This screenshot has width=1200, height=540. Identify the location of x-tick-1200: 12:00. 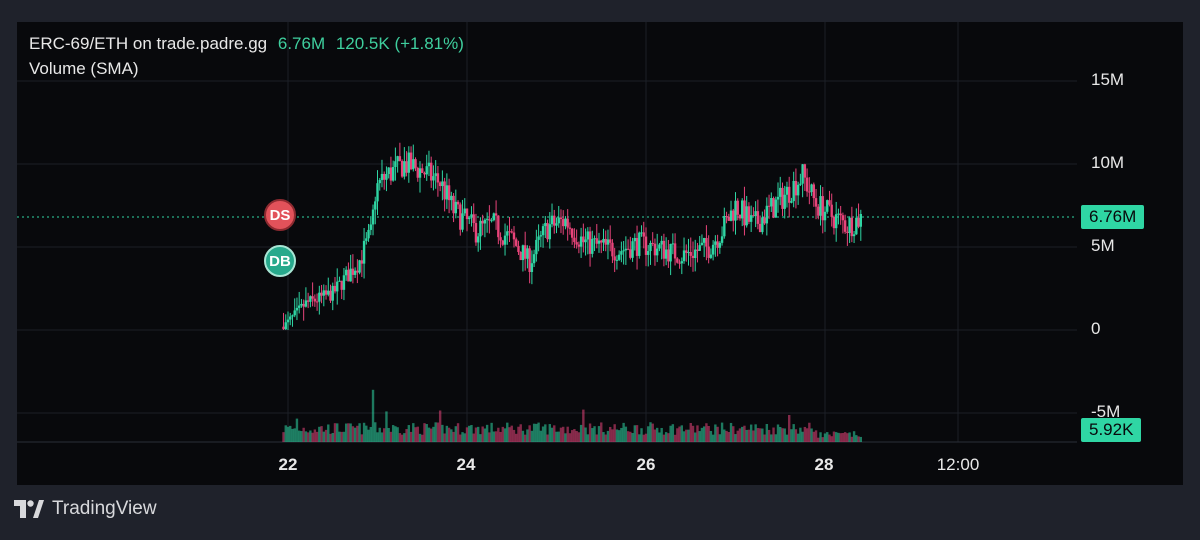
(958, 464).